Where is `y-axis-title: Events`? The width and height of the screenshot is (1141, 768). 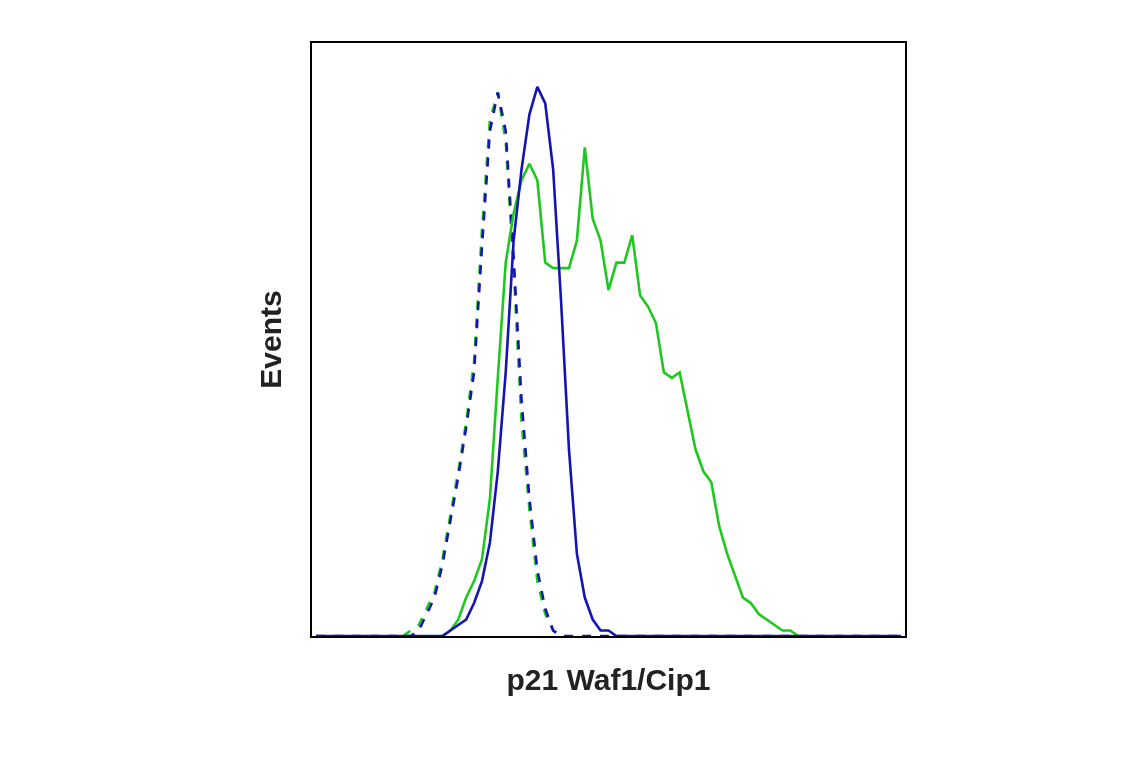
y-axis-title: Events is located at coordinates (270, 339).